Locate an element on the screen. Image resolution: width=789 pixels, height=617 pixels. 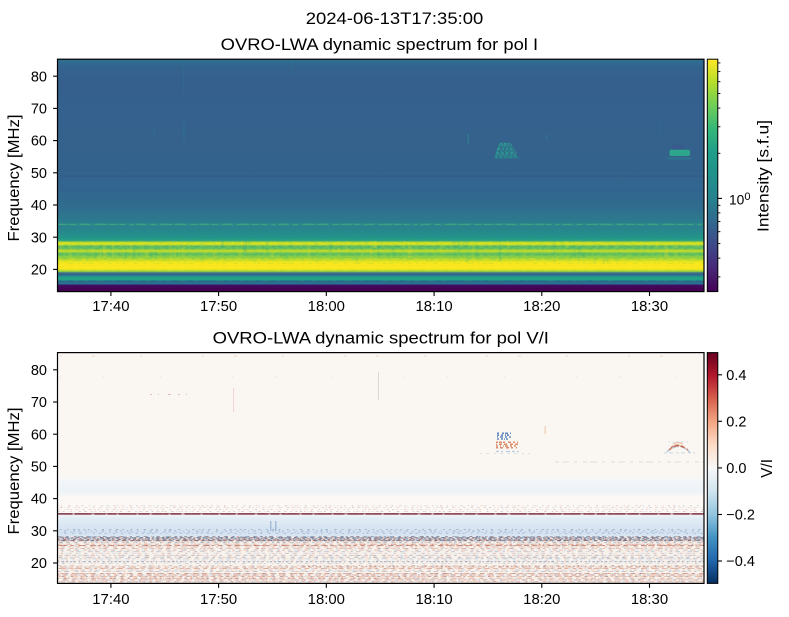
svg-text: 0.4 is located at coordinates (736, 376).